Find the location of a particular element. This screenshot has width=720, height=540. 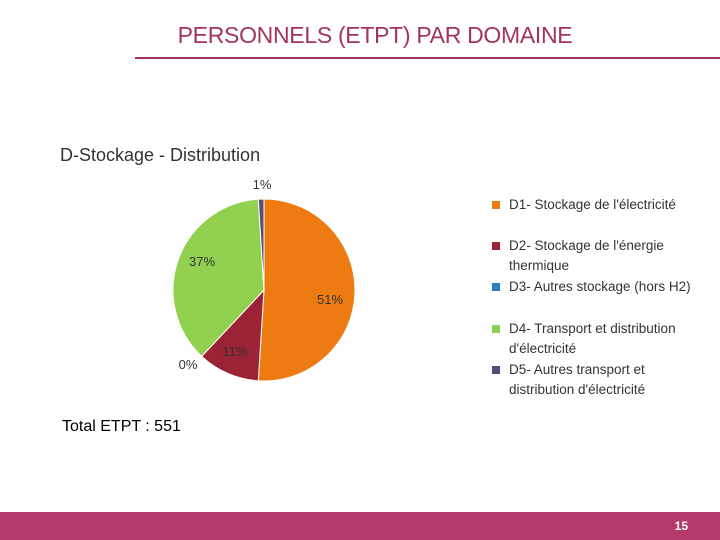

slice-label: 37% is located at coordinates (202, 261).